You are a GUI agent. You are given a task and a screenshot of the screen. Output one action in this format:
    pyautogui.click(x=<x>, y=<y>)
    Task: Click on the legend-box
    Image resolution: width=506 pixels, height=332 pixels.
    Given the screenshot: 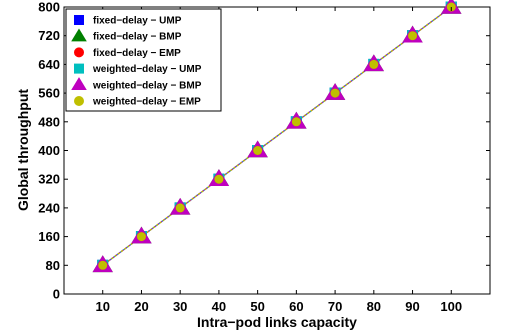 What is the action you would take?
    pyautogui.click(x=143, y=60)
    